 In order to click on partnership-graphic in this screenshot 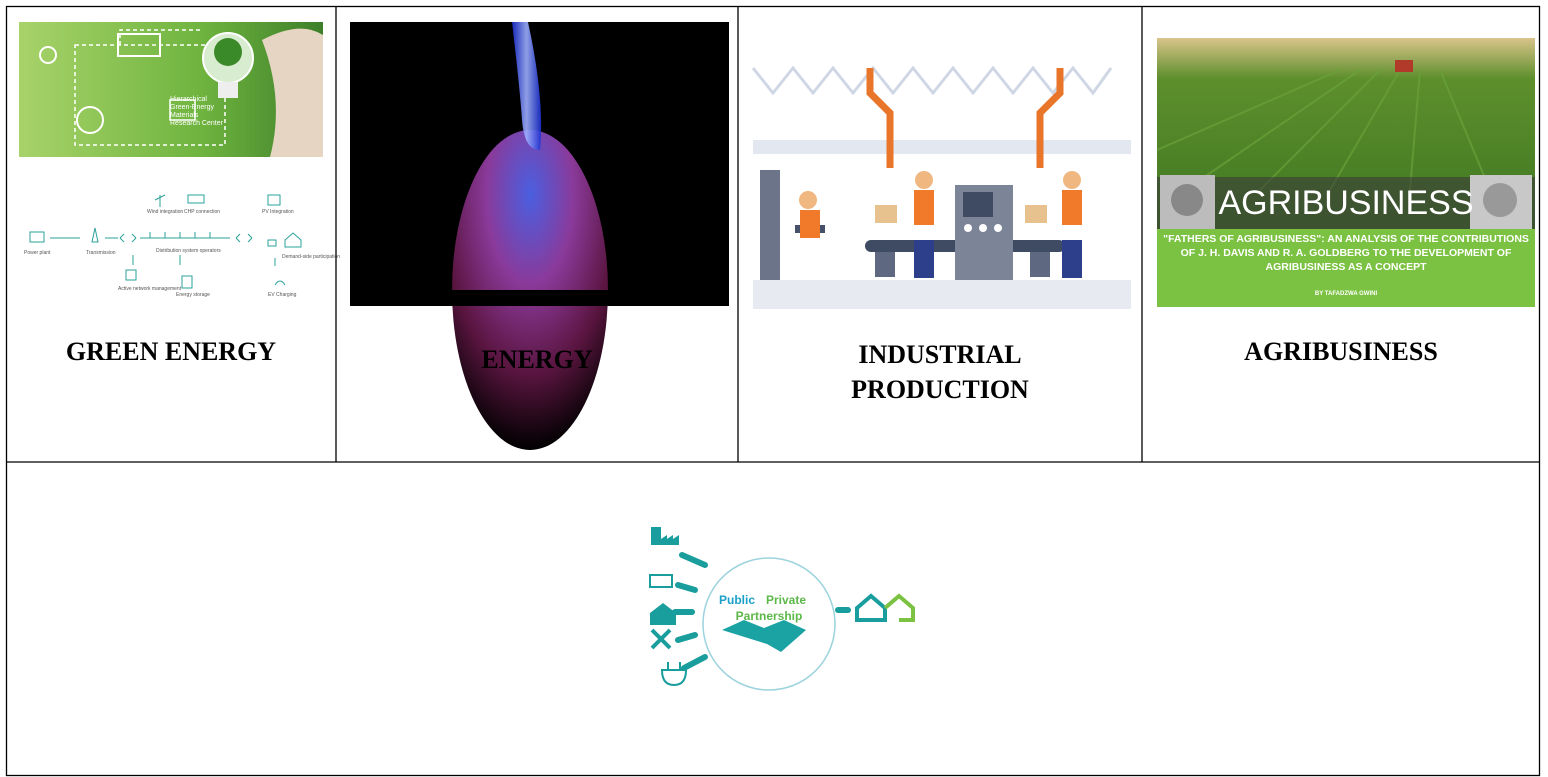, I will do `click(782, 609)`.